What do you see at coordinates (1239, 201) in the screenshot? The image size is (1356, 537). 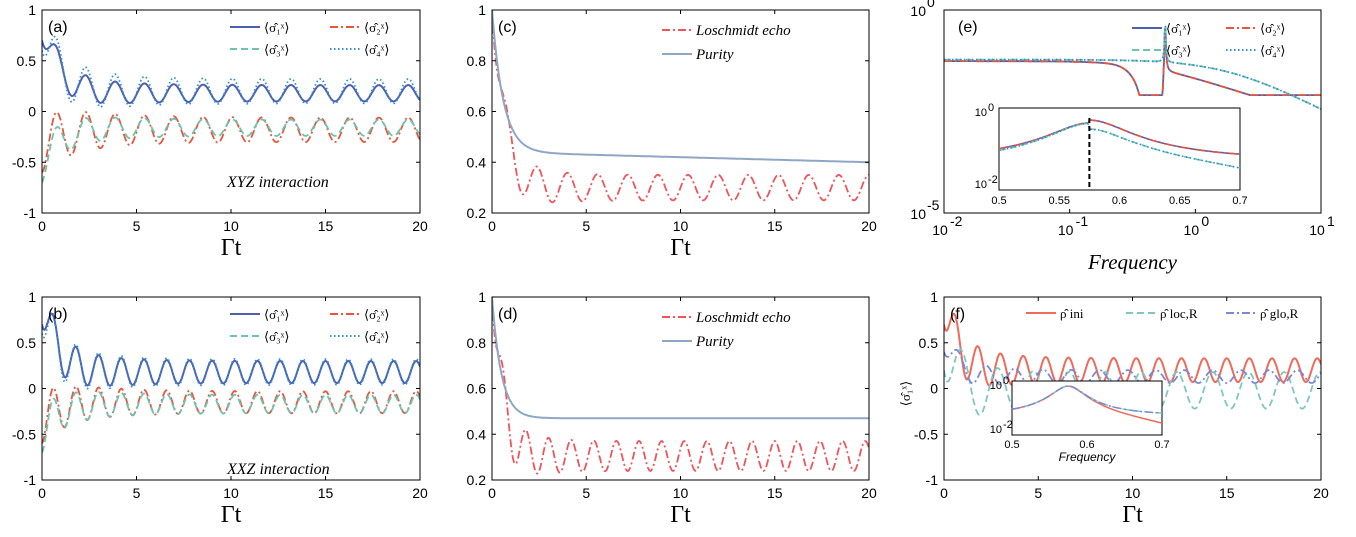 I see `inset-x-tick-label: 0.7` at bounding box center [1239, 201].